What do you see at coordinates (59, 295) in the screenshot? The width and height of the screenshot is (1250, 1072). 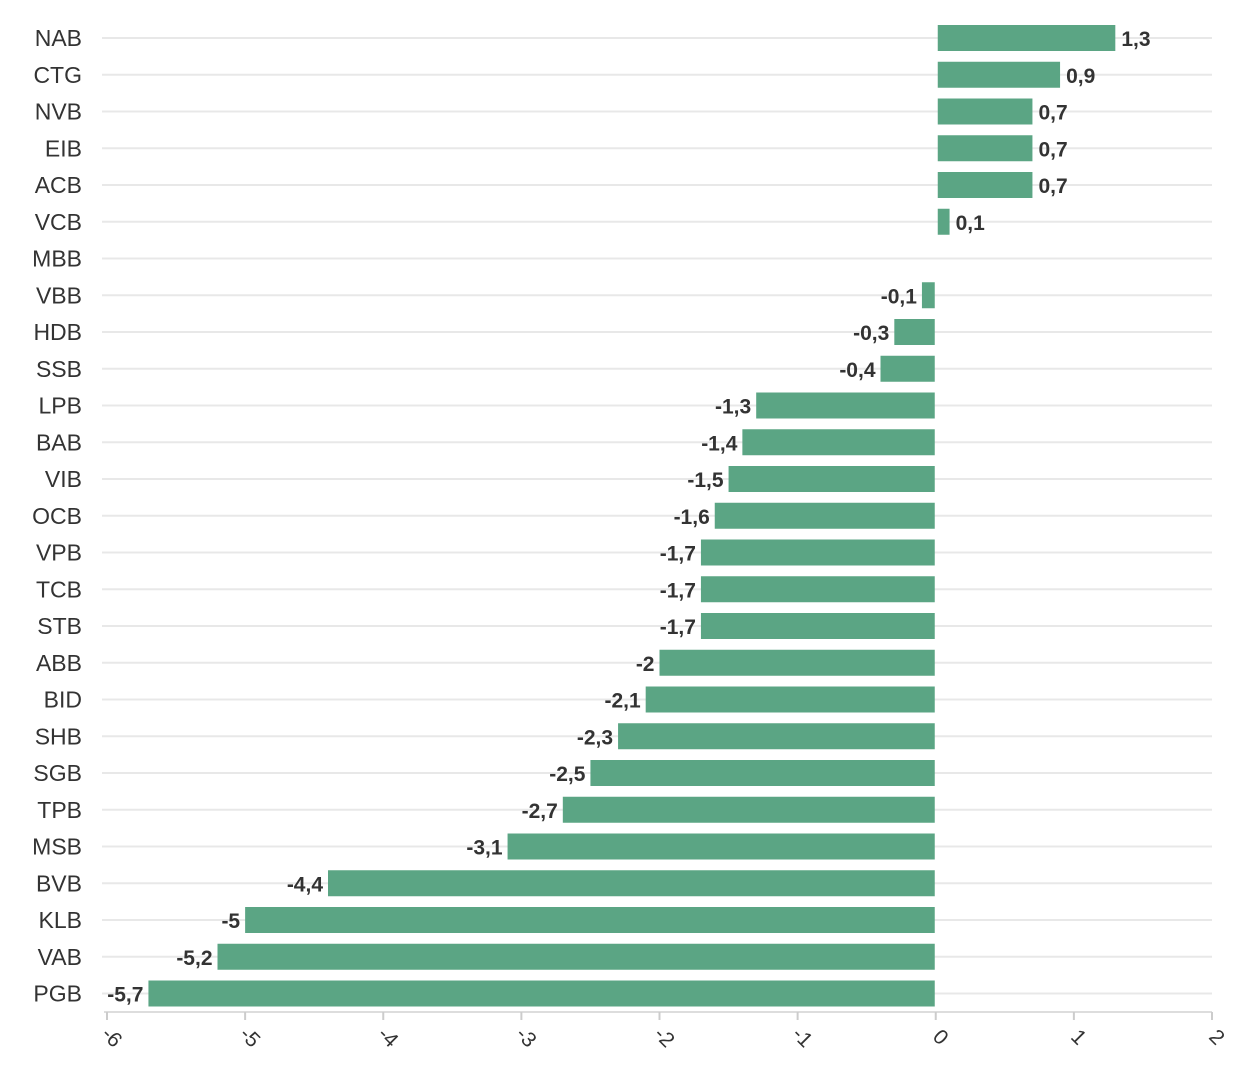 I see `category-label: VBB` at bounding box center [59, 295].